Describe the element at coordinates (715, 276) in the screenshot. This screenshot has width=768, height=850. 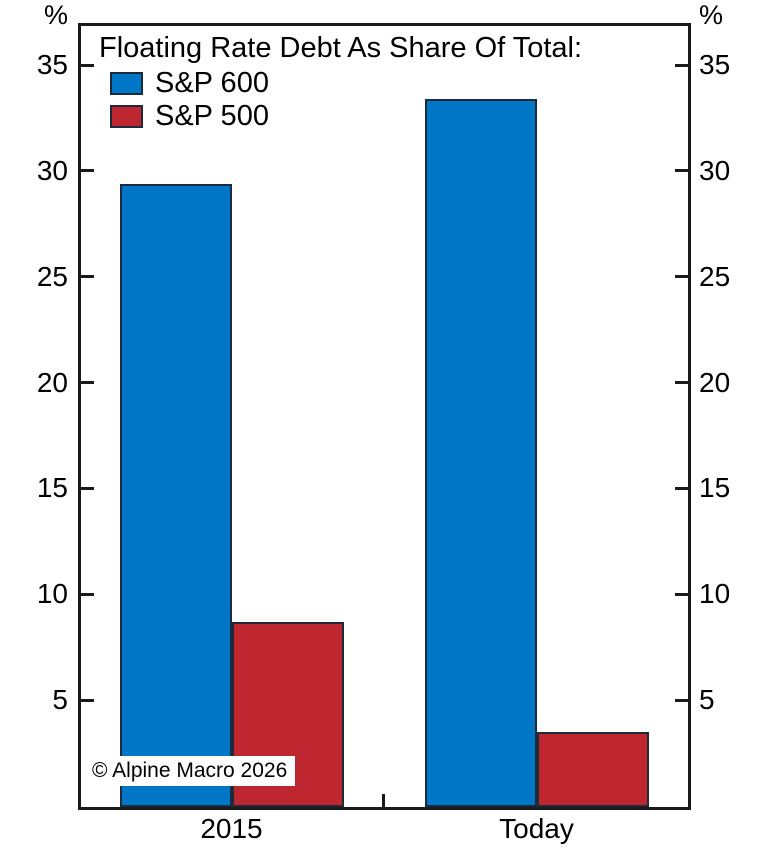
I see `y-tick-label-right-25: 25` at that location.